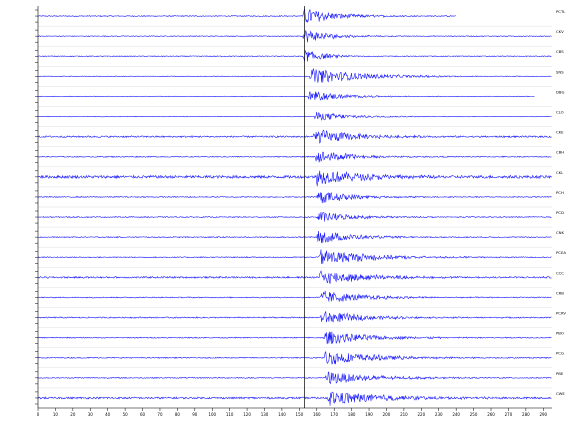  Describe the element at coordinates (561, 313) in the screenshot. I see `station-label: PCRV` at that location.